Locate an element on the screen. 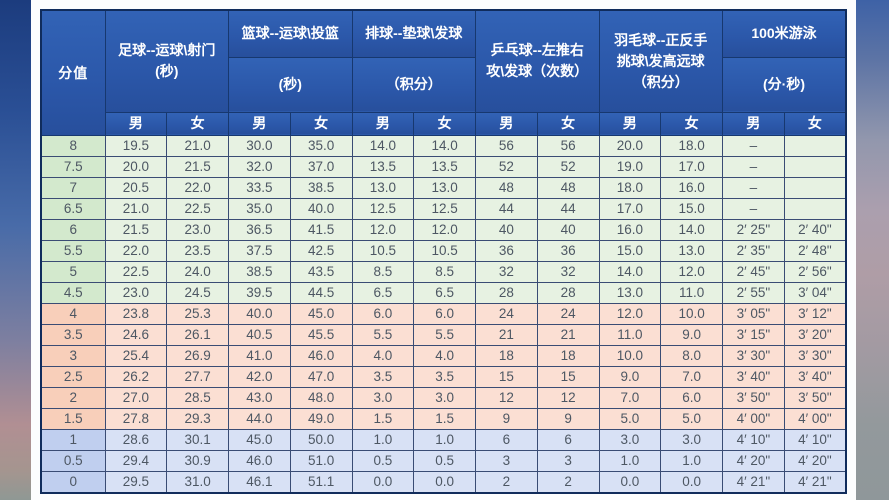 The image size is (889, 500). cell-table_tennis-female: 12 is located at coordinates (568, 397).